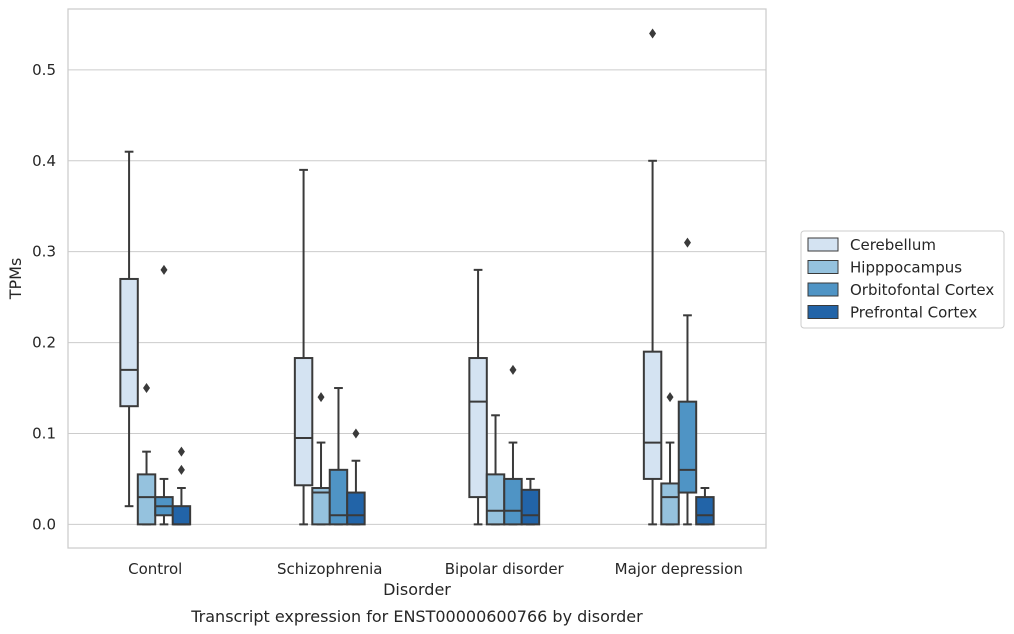 This screenshot has height=634, width=1014. I want to click on legend-label: Orbitofontal Cortex, so click(922, 290).